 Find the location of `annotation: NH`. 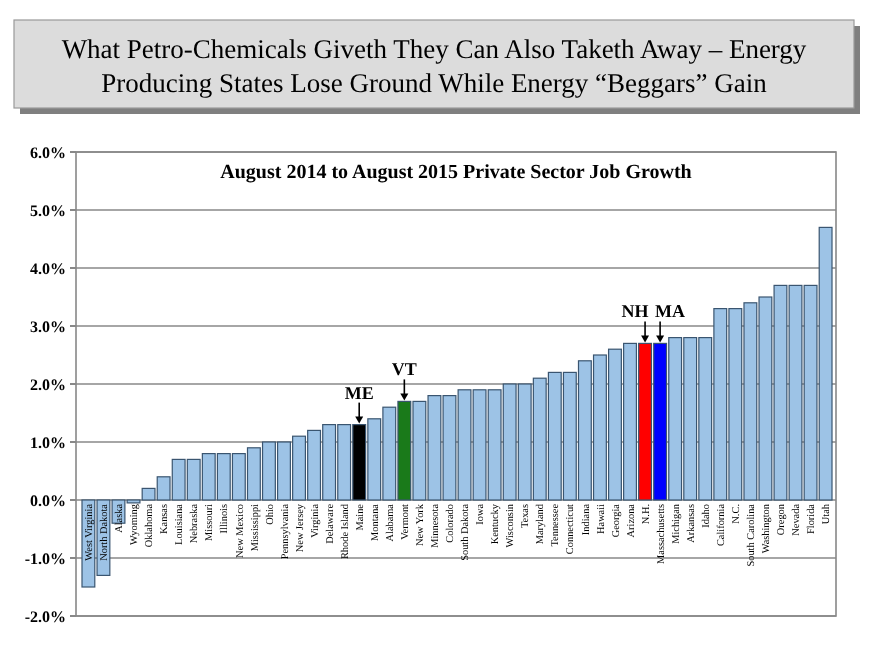

annotation: NH is located at coordinates (635, 311).